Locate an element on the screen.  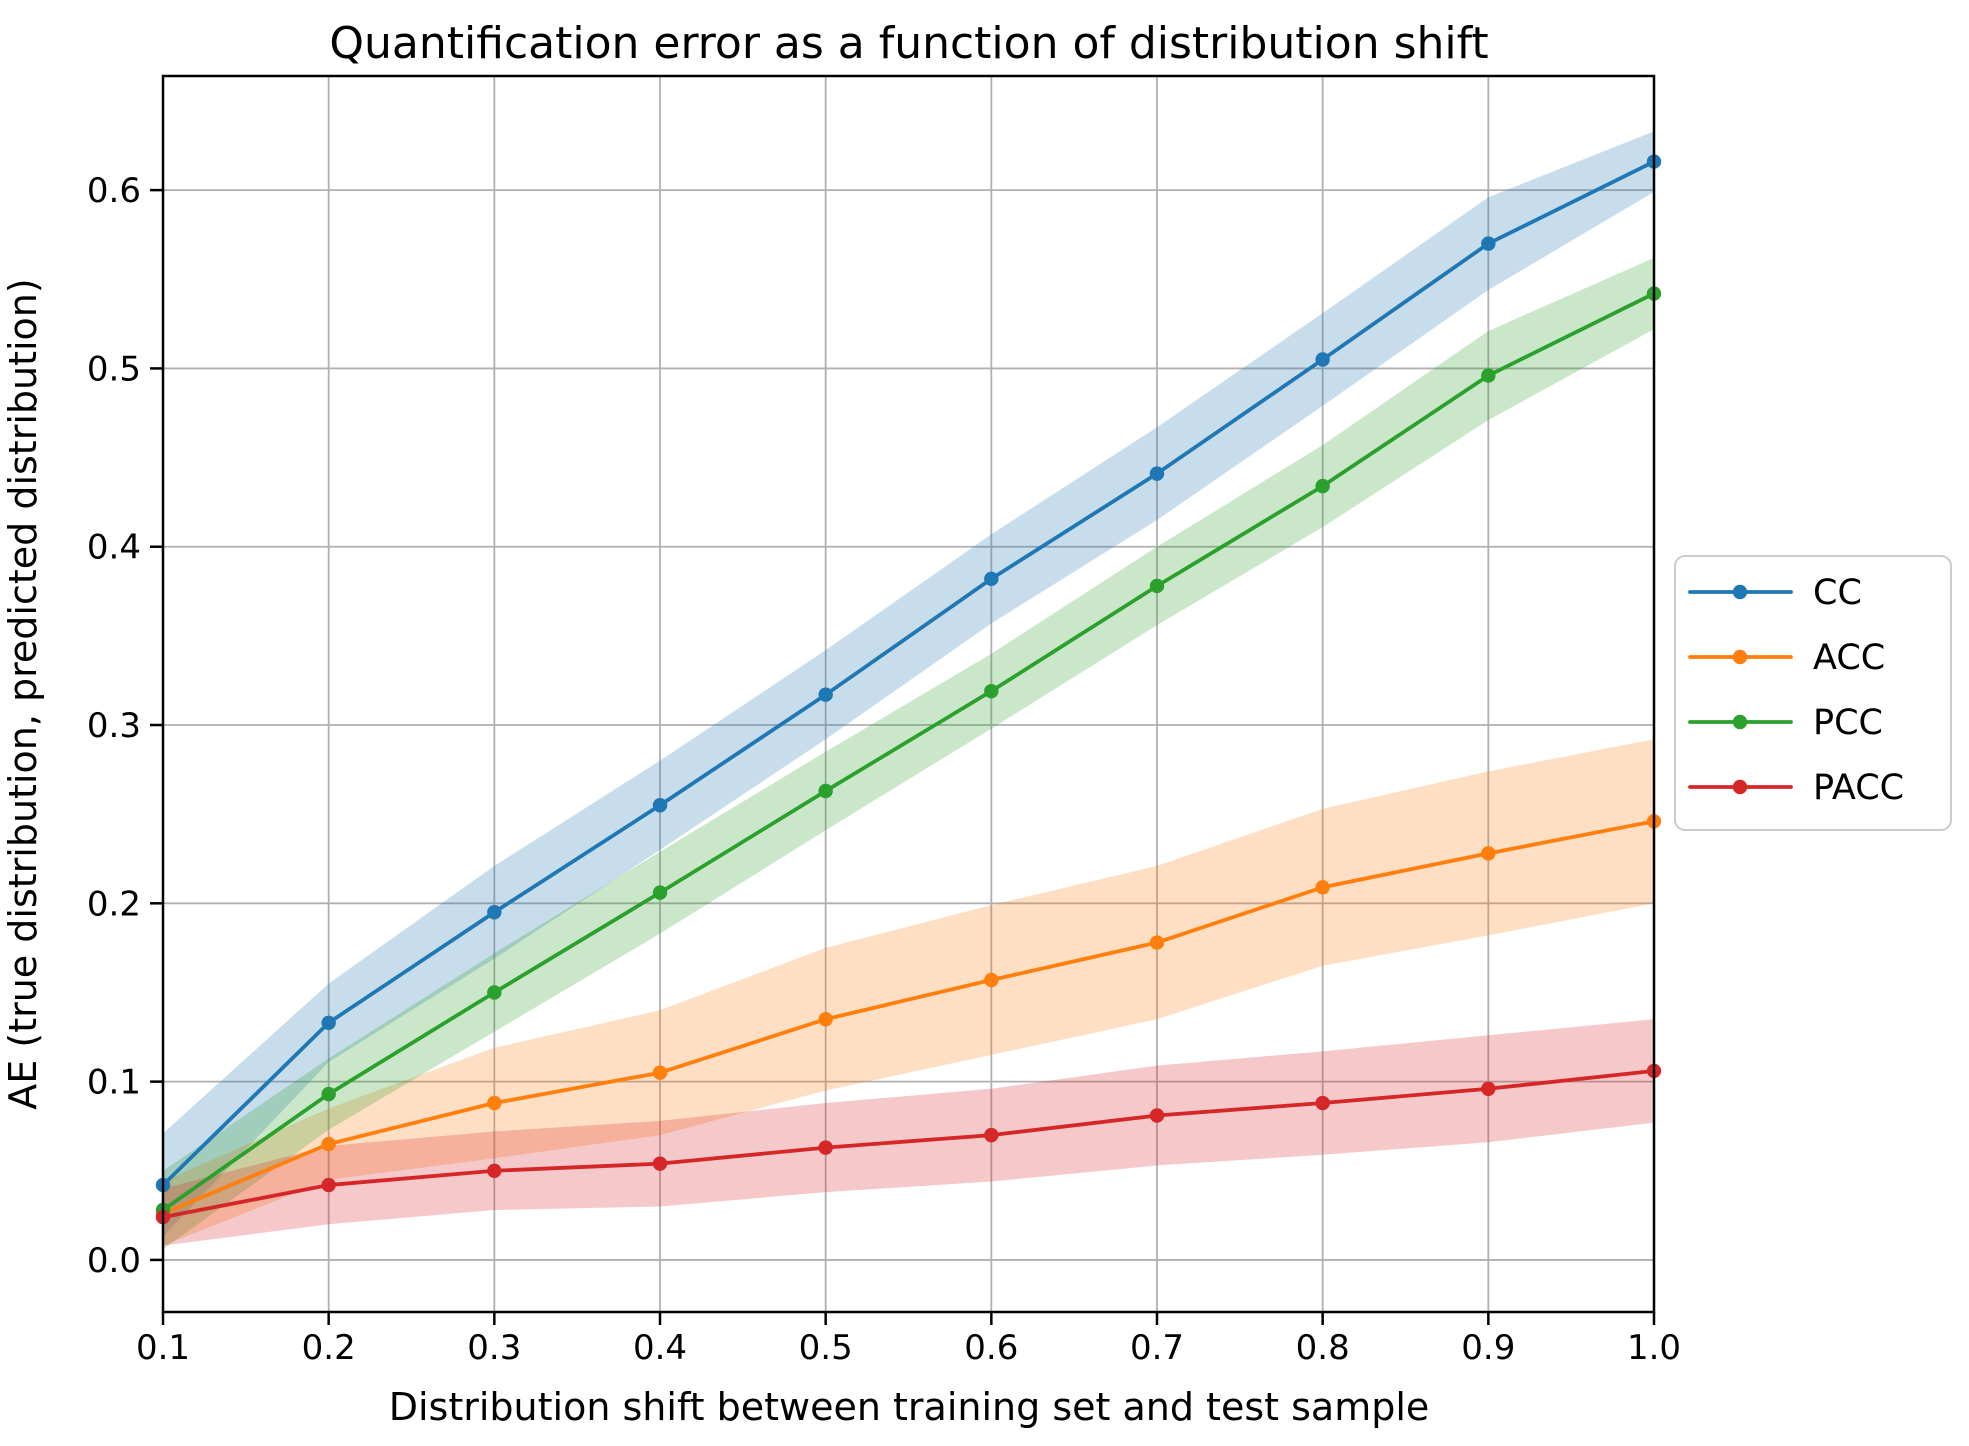
legend-item-acc: ACC is located at coordinates (1786, 658).